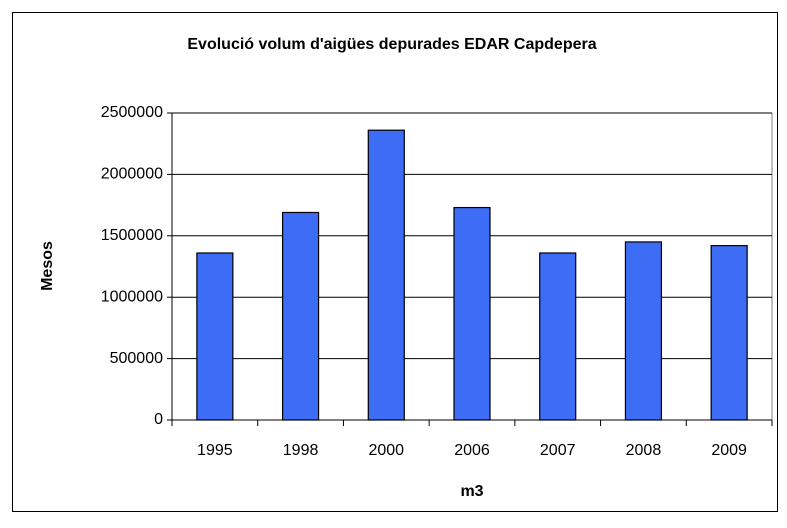 Image resolution: width=787 pixels, height=528 pixels. I want to click on x-tick-label: 1995, so click(215, 450).